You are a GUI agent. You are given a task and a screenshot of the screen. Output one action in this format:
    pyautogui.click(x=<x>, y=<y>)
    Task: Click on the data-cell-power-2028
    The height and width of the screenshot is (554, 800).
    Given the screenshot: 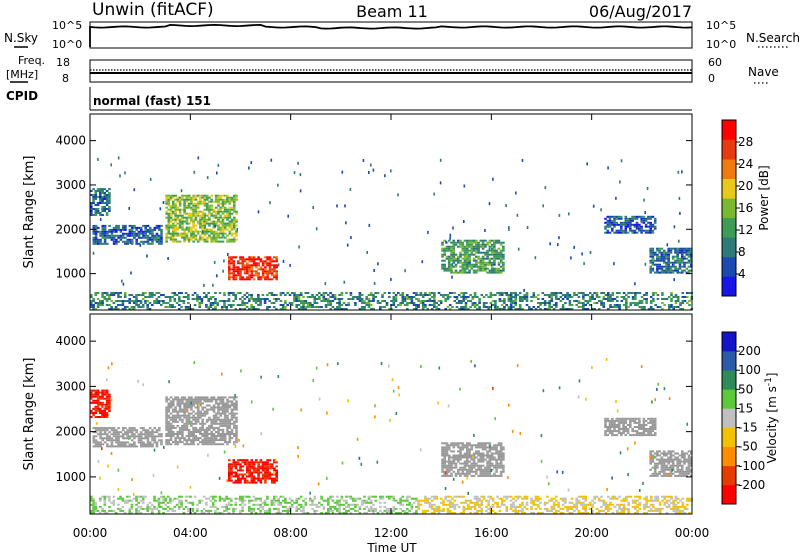 What is the action you would take?
    pyautogui.click(x=265, y=301)
    